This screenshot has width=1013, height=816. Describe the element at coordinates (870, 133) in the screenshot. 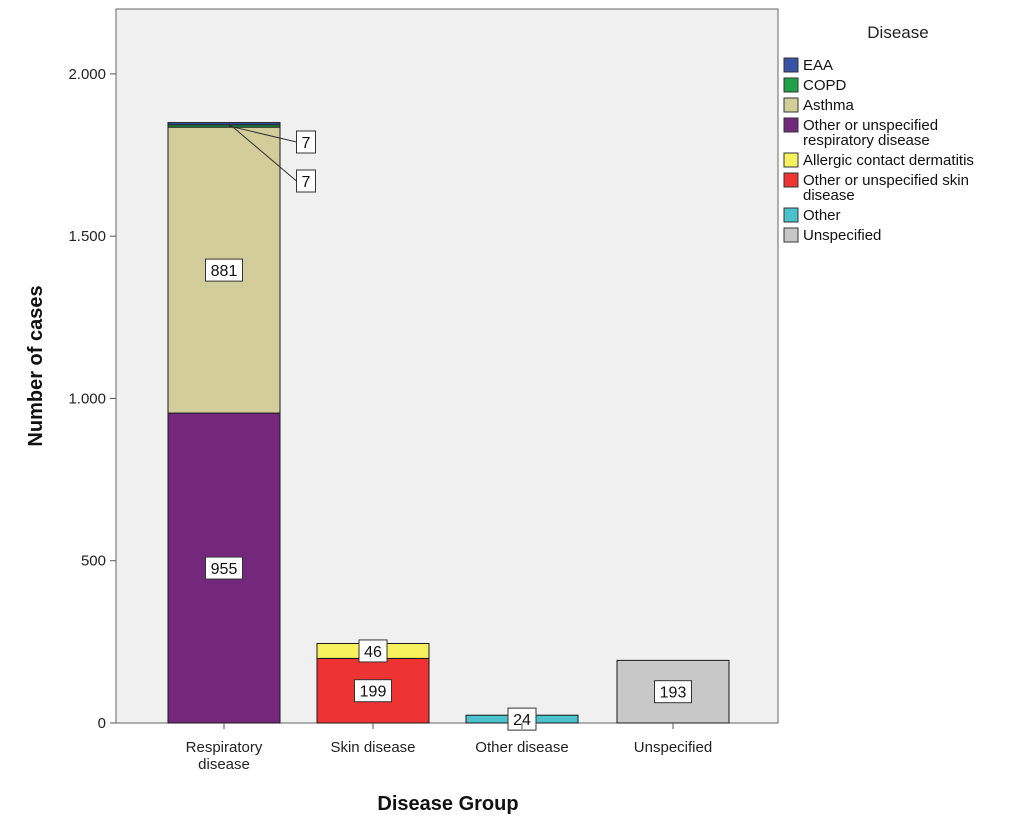

I see `legend-entry-label: Other or unspecified respiratory disease` at that location.